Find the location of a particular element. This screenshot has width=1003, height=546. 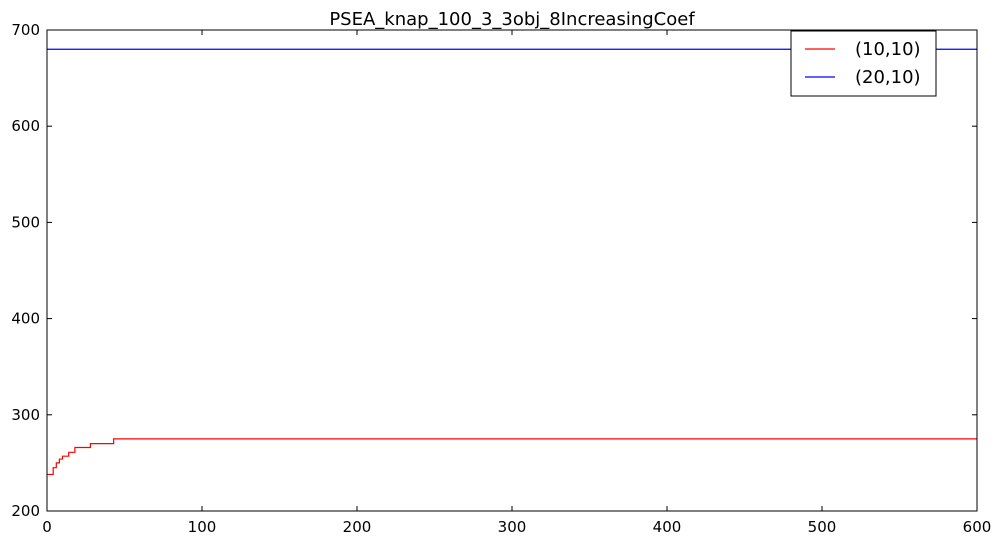

x-tick-label: 0 is located at coordinates (47, 527).